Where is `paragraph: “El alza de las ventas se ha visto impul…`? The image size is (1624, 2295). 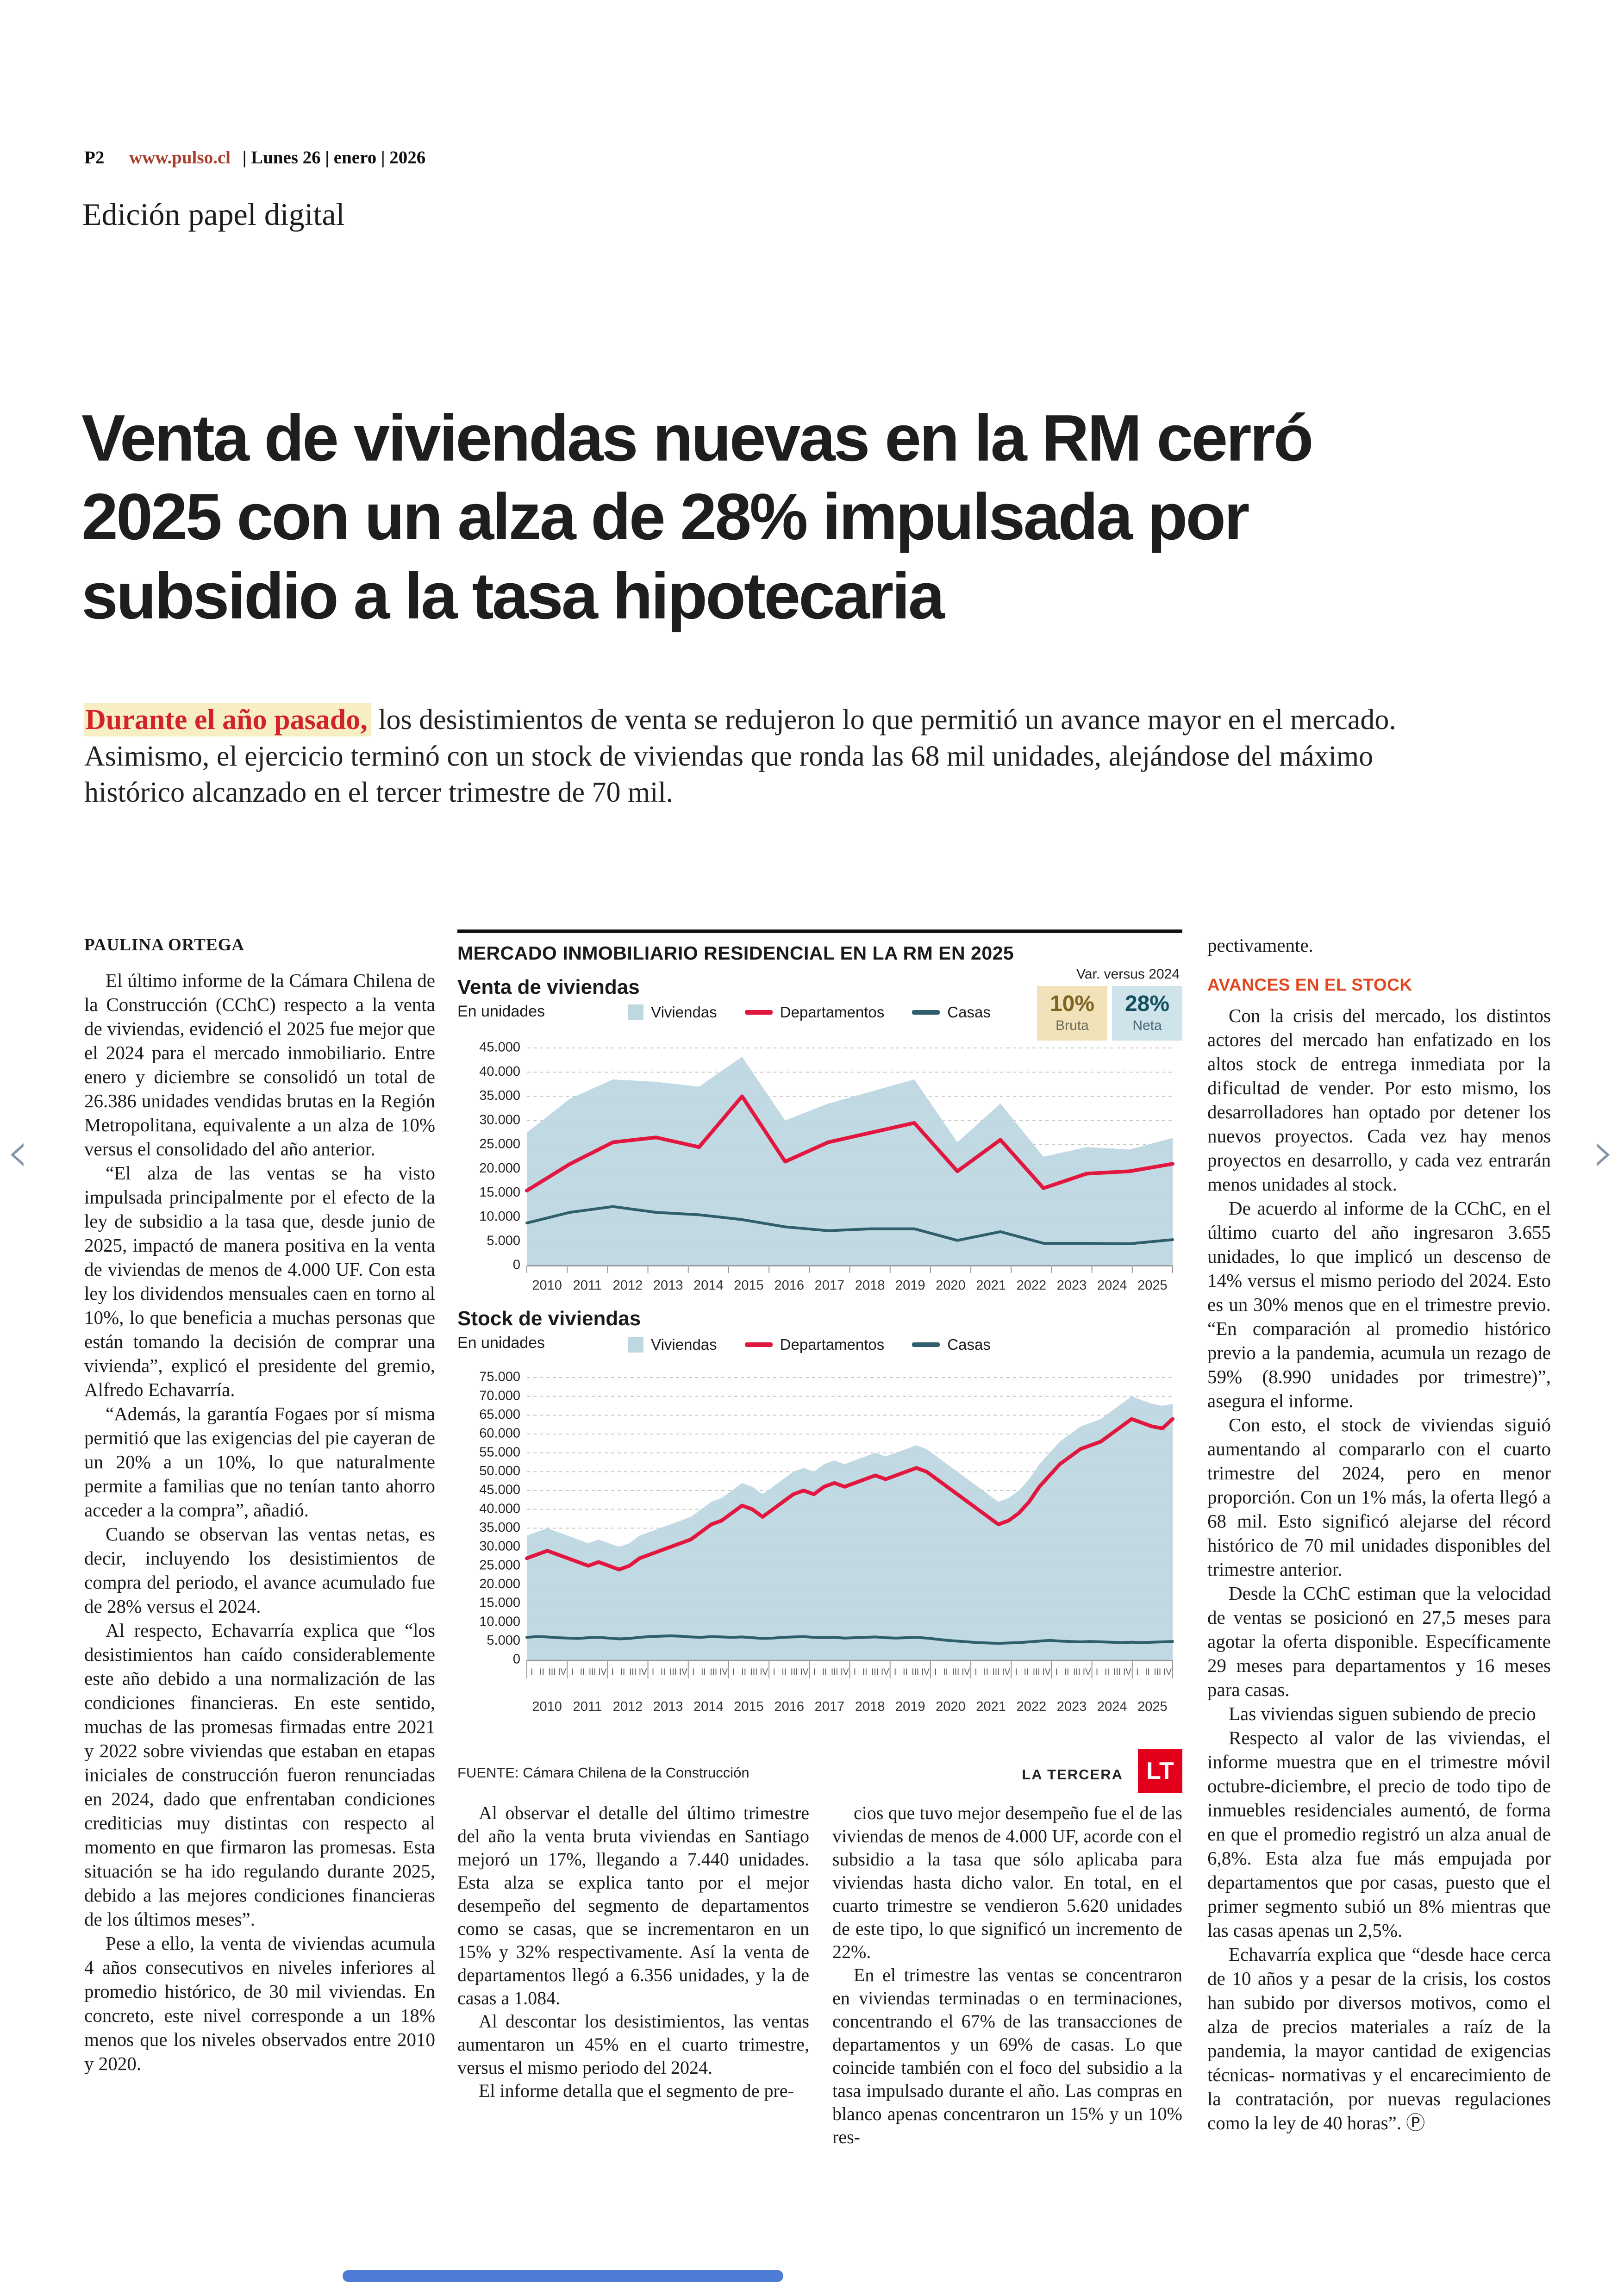 paragraph: “El alza de las ventas se ha visto impul… is located at coordinates (259, 1281).